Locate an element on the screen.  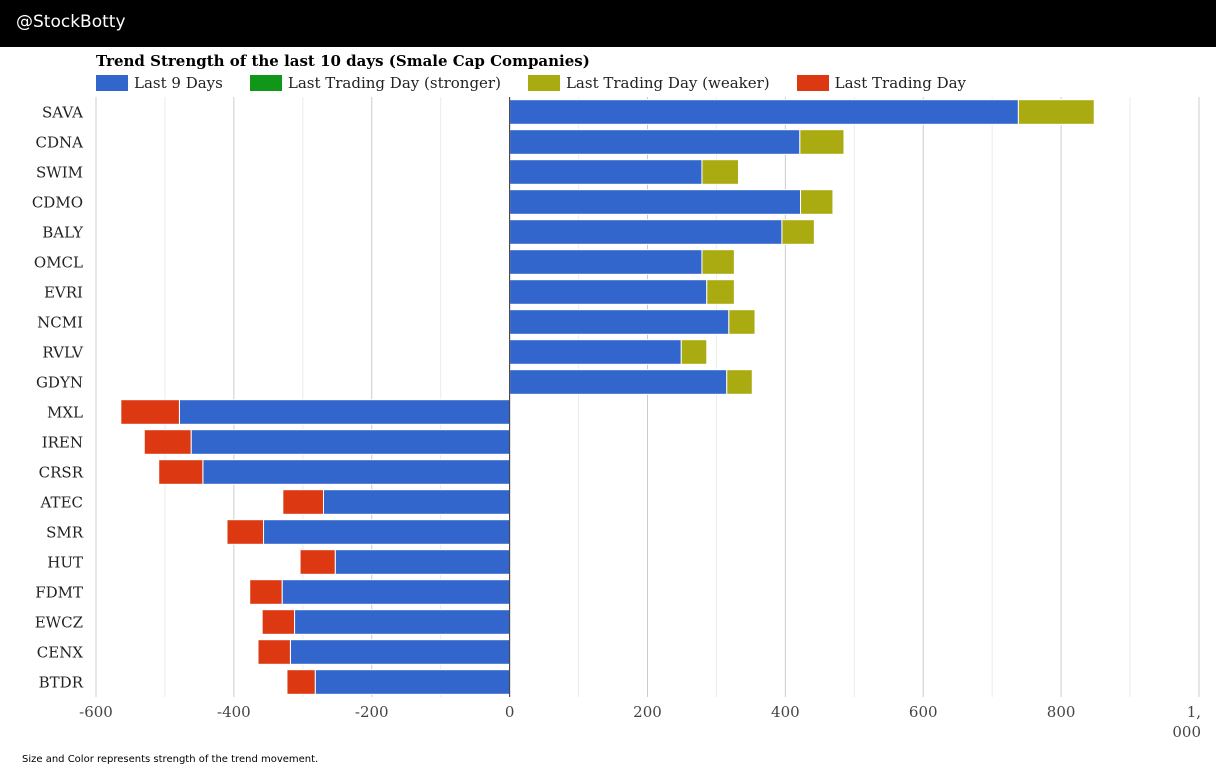
legend-item-last-trading-day: Last Trading Day is located at coordinates (881, 83).